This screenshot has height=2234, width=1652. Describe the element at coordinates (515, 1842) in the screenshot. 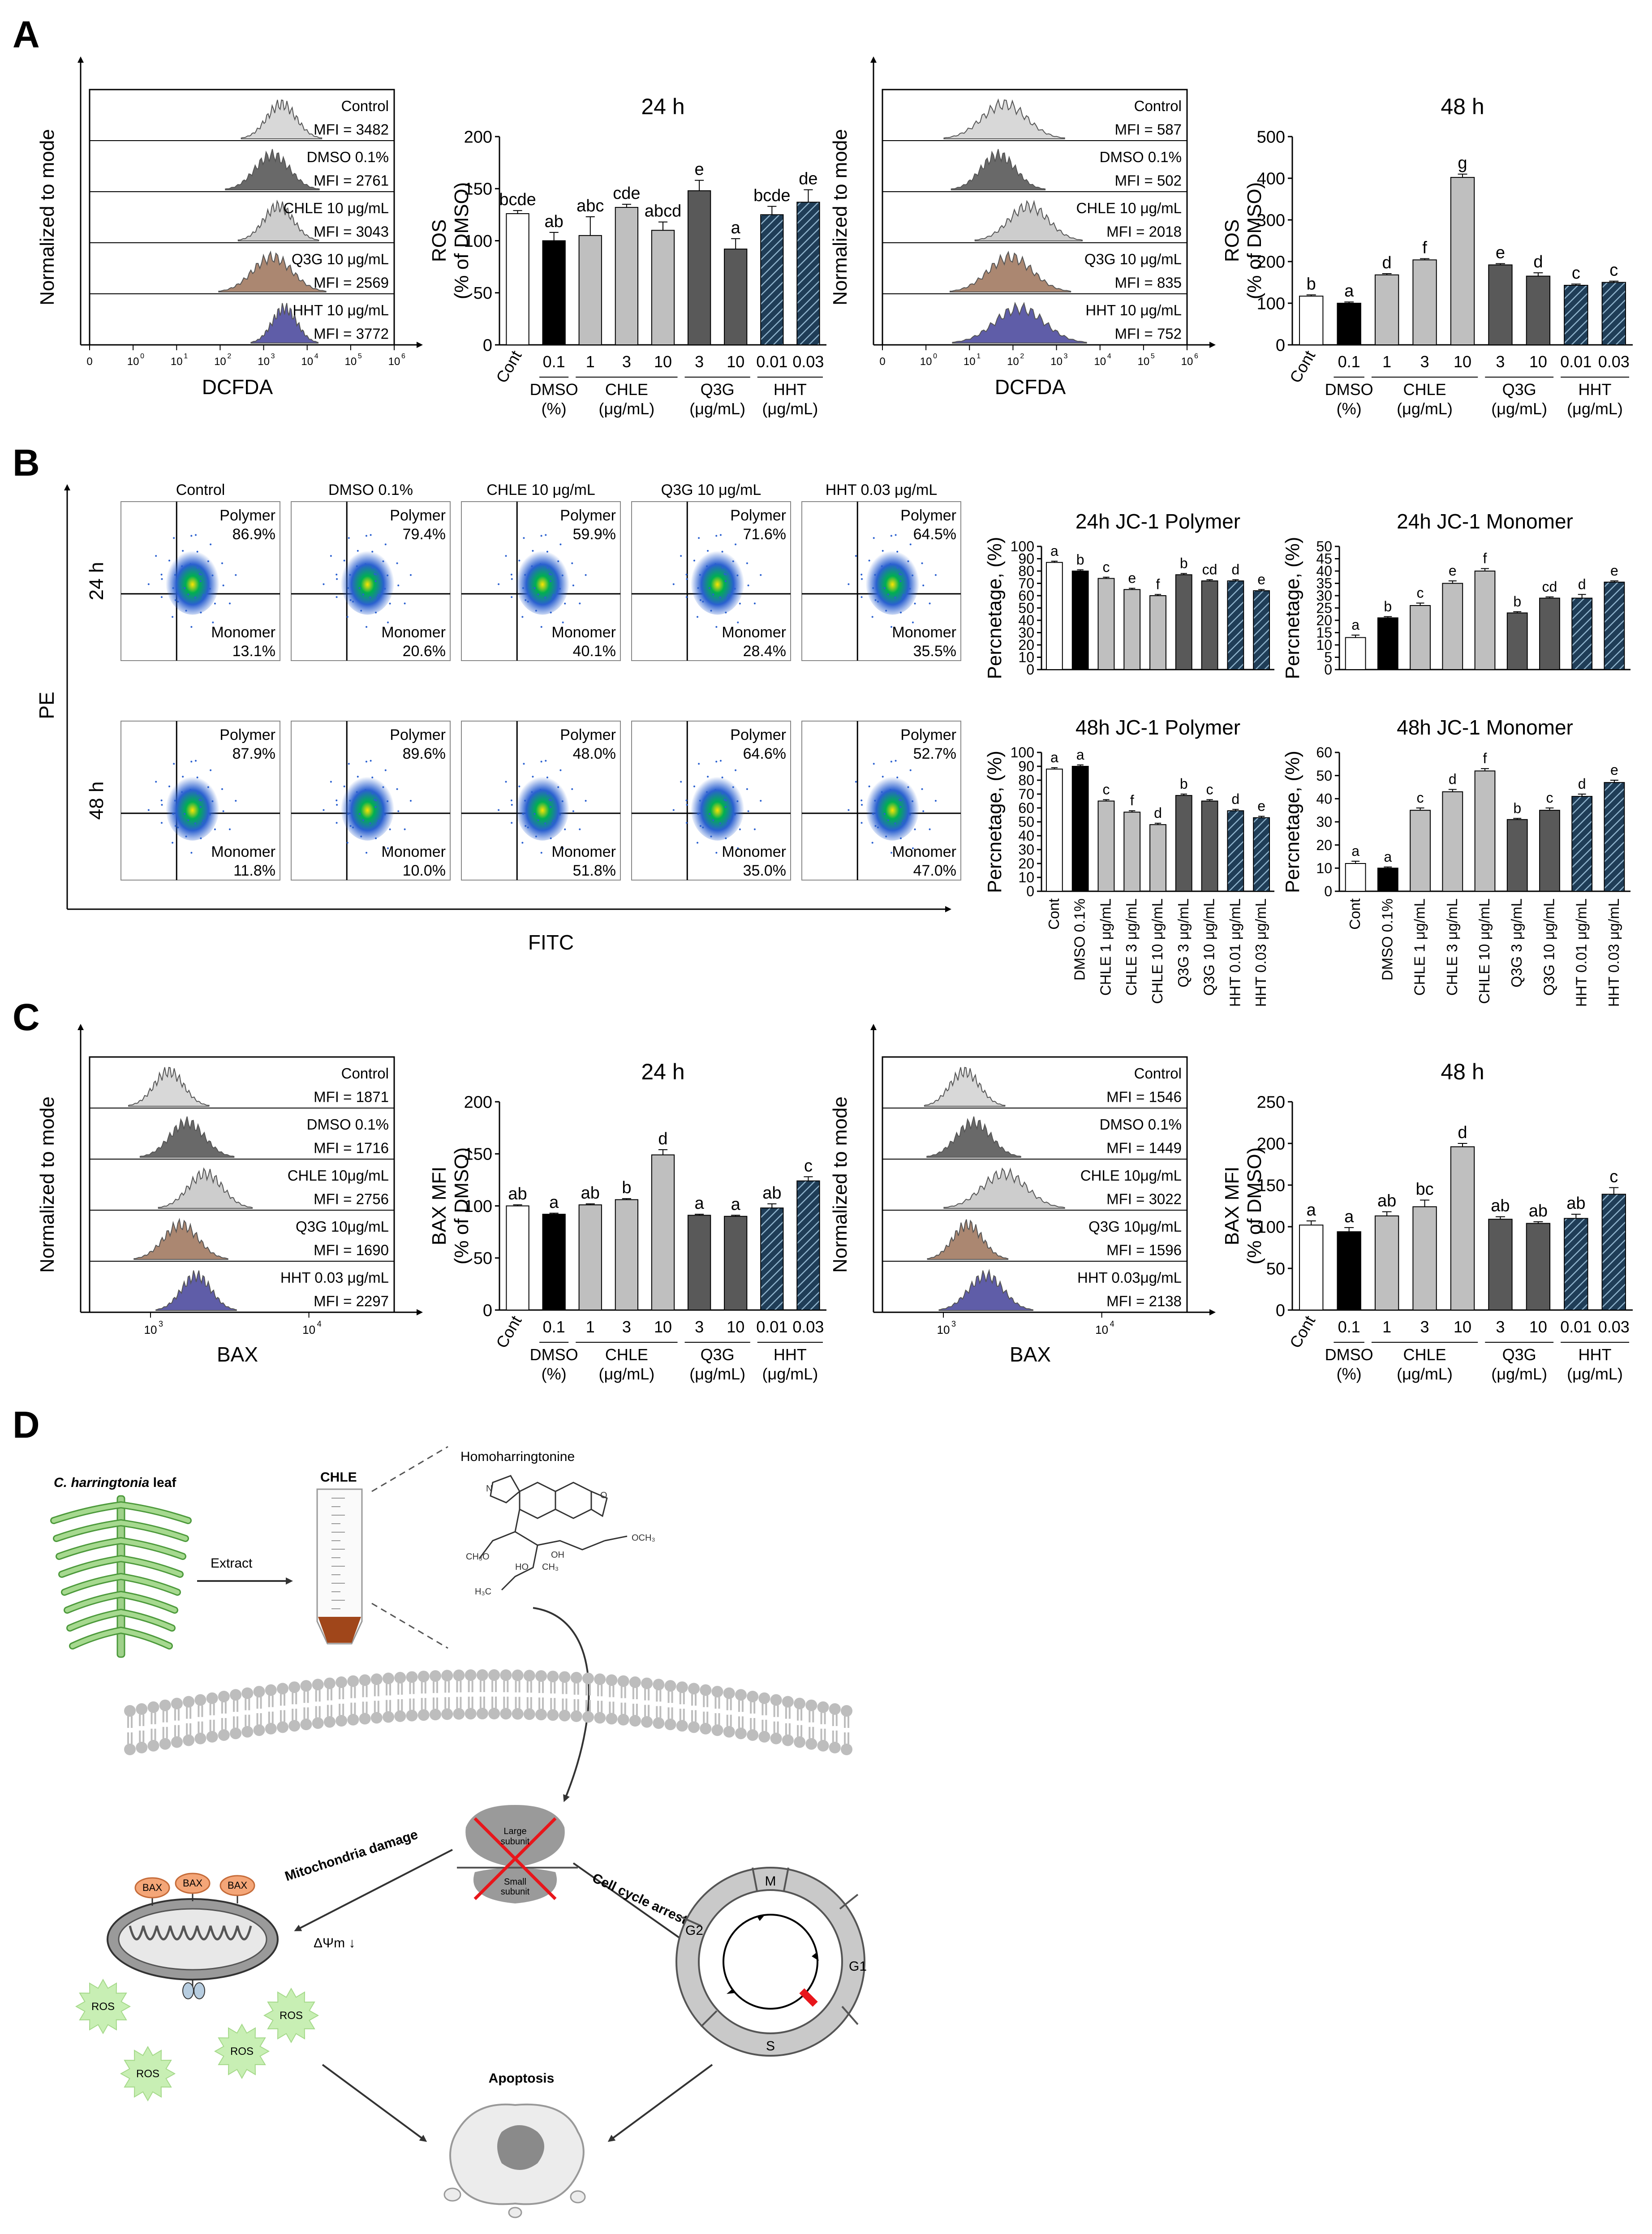

I see `large-subunit-label: subunit` at that location.